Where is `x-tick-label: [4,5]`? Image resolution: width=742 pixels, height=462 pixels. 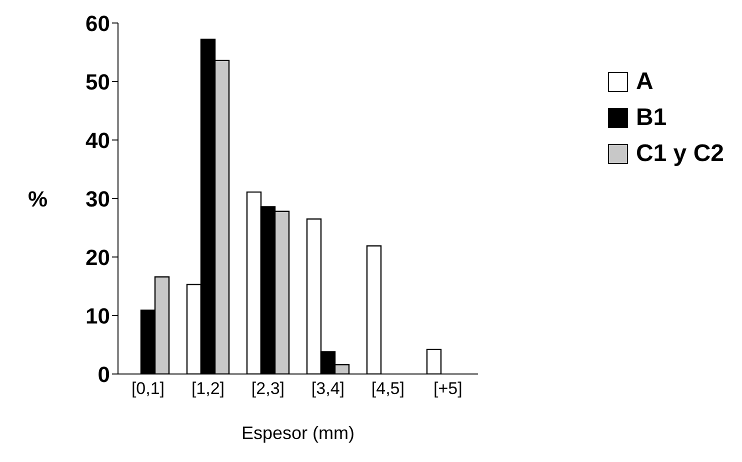
x-tick-label: [4,5] is located at coordinates (388, 388).